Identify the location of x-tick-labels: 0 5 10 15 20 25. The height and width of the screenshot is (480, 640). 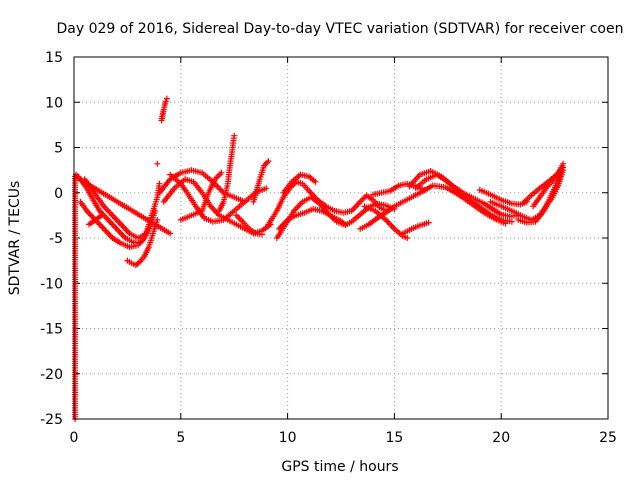
(343, 438).